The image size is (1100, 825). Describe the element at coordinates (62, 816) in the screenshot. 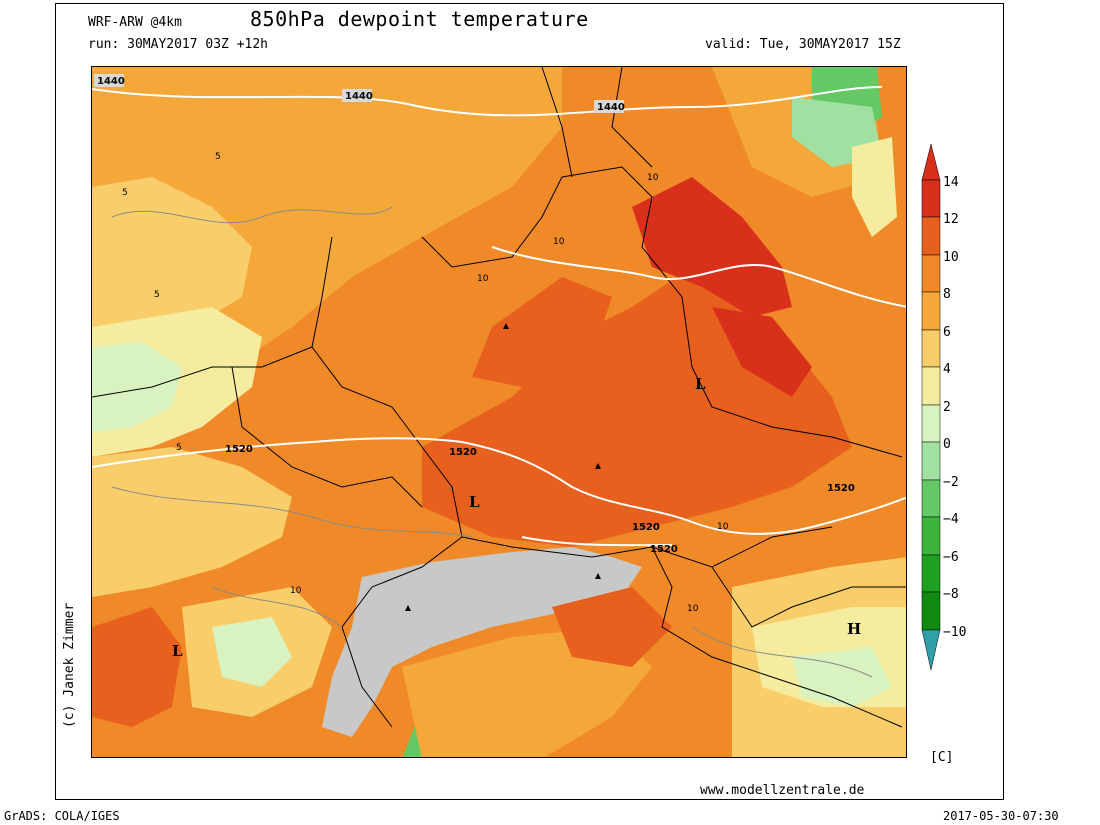

I see `grads-credit: GrADS: COLA/IGES` at that location.